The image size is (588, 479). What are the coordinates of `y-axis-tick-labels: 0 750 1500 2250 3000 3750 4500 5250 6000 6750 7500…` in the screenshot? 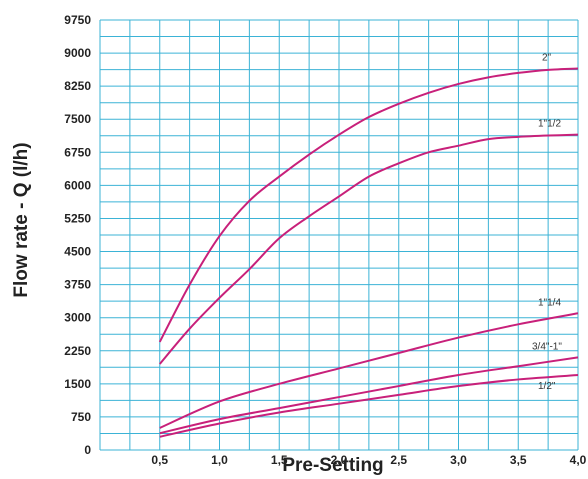 It's located at (77, 235).